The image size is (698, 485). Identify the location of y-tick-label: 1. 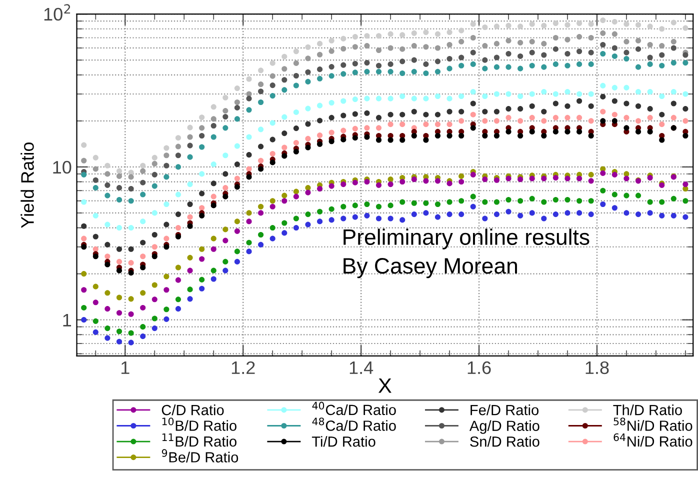
(67, 320).